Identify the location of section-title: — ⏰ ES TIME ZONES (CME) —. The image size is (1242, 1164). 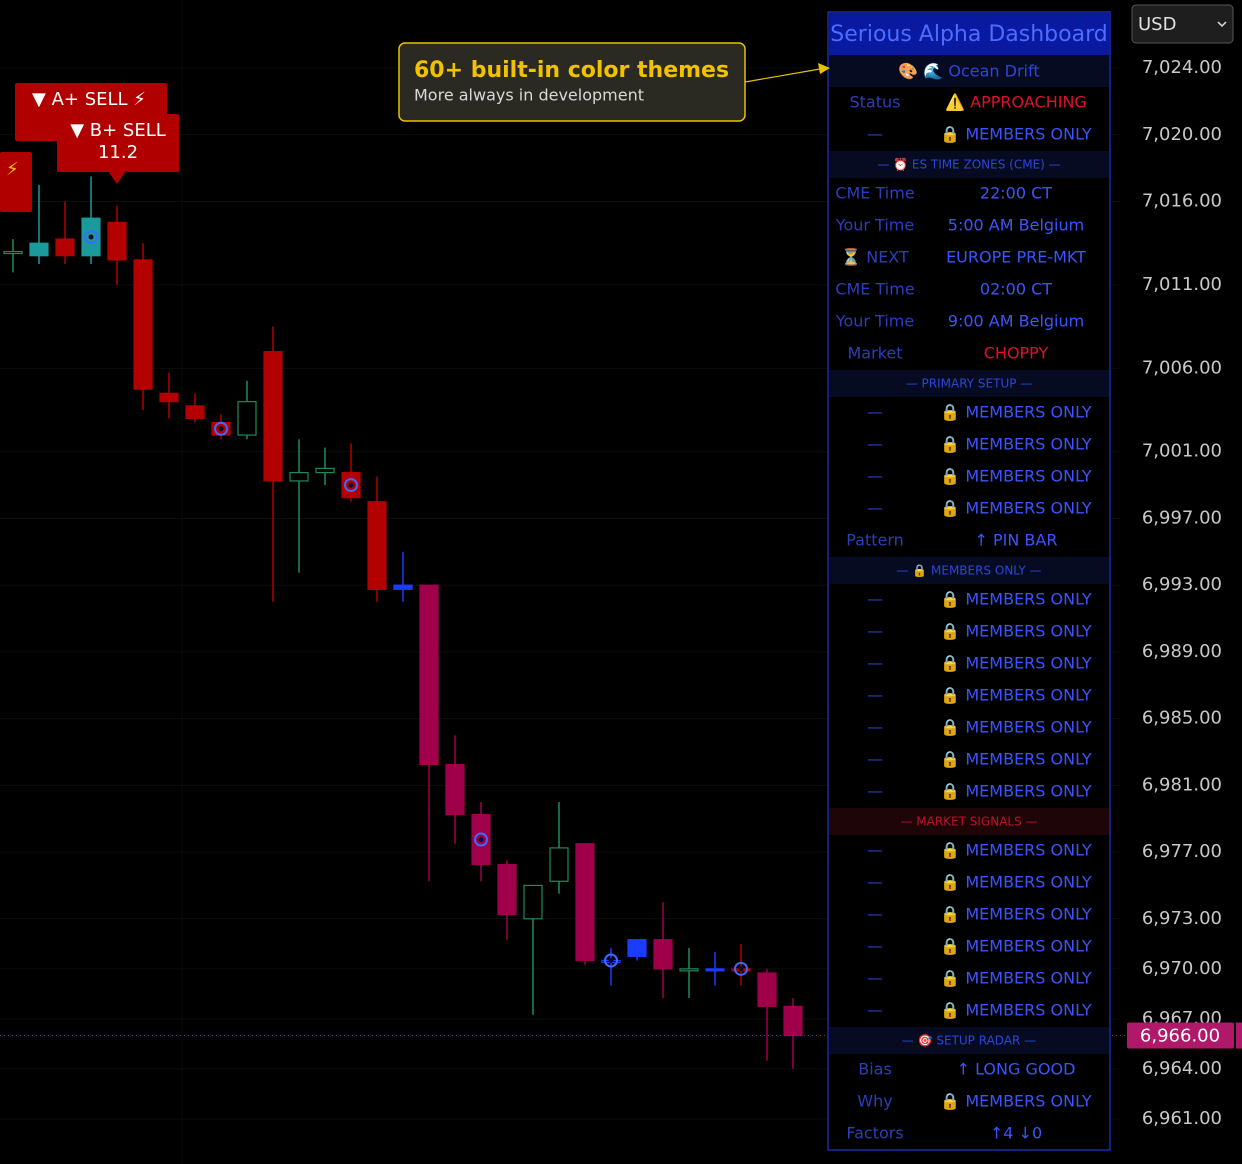
(968, 164).